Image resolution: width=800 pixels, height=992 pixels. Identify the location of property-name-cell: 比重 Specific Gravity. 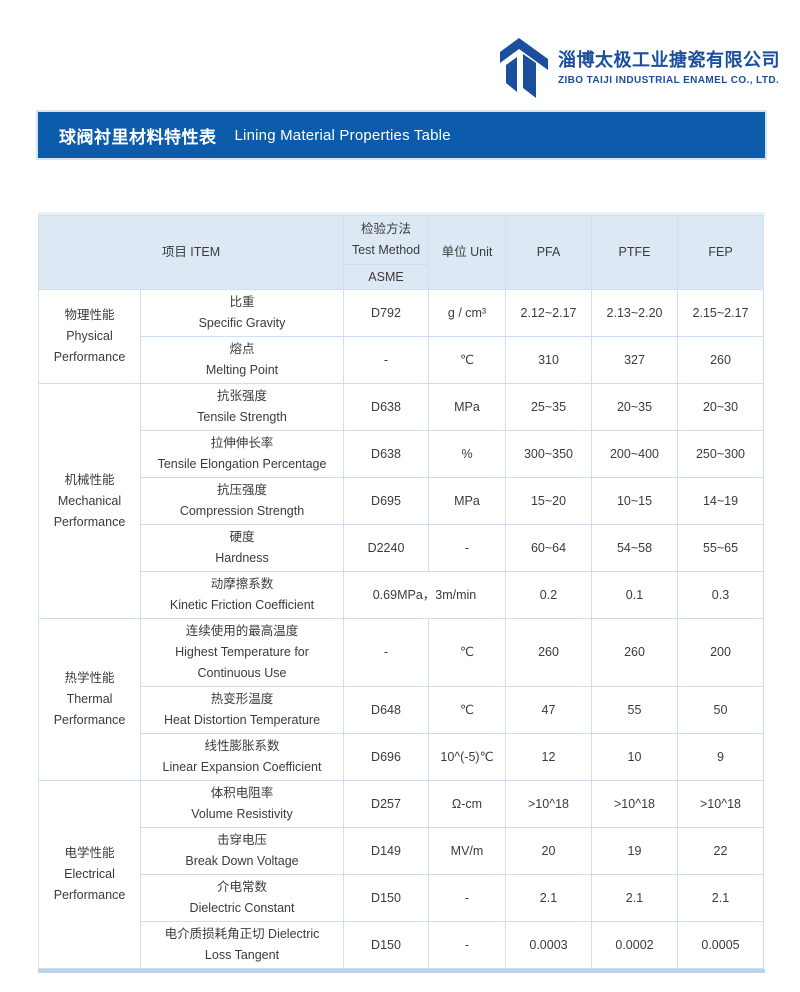
(242, 313).